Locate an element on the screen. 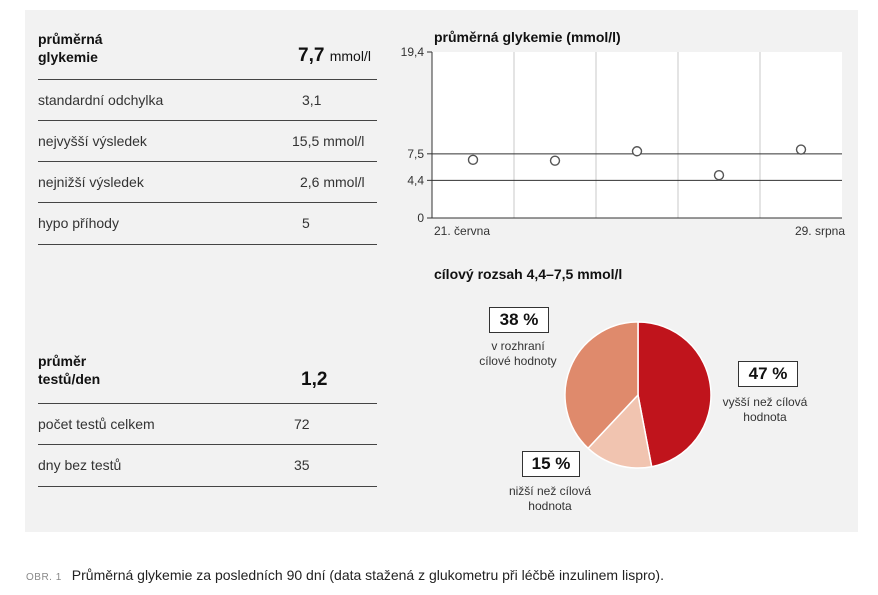 This screenshot has height=595, width=878. stat-row-value: 2,6 mmol/l is located at coordinates (332, 182).